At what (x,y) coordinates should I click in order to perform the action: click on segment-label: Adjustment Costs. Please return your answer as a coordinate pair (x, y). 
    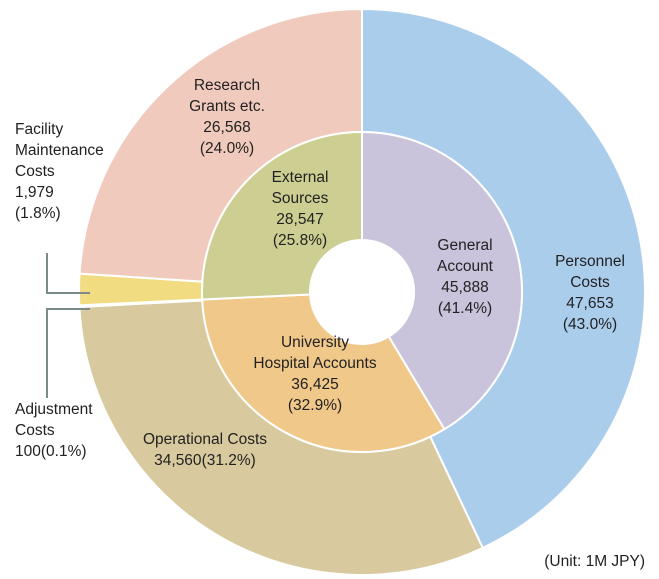
    Looking at the image, I should click on (54, 420).